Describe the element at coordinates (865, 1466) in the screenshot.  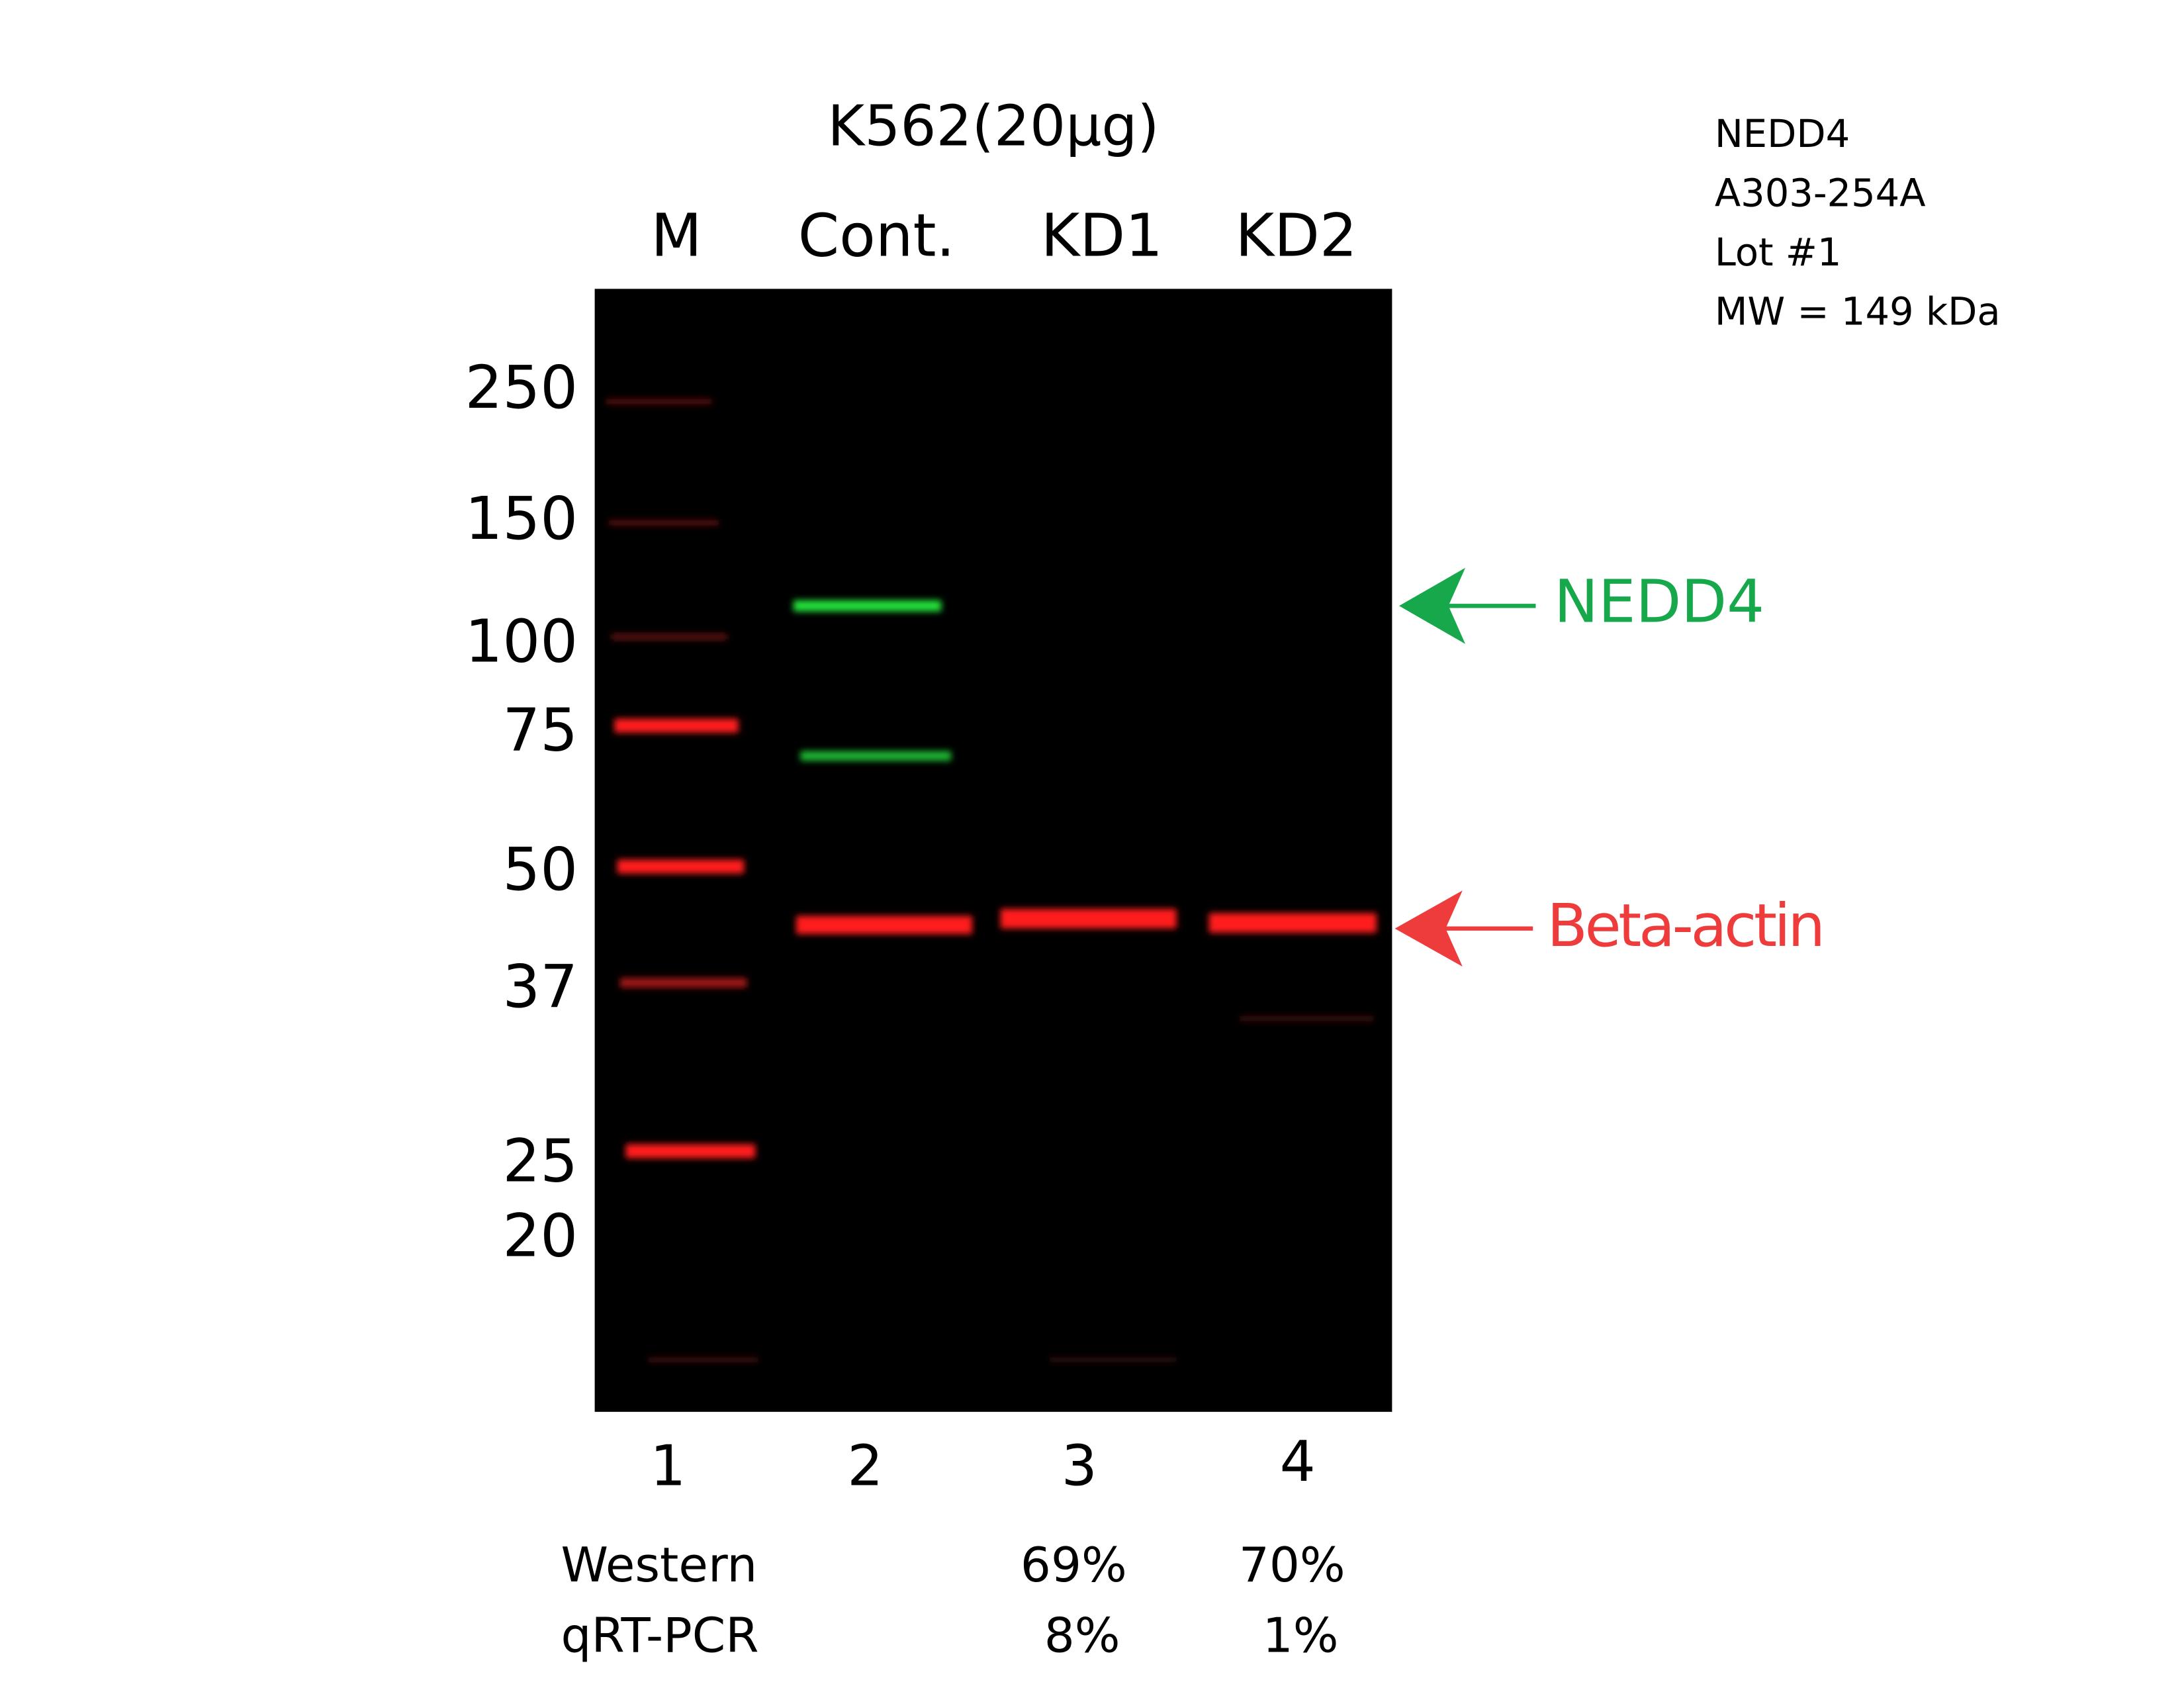
I see `lane-number: 2` at that location.